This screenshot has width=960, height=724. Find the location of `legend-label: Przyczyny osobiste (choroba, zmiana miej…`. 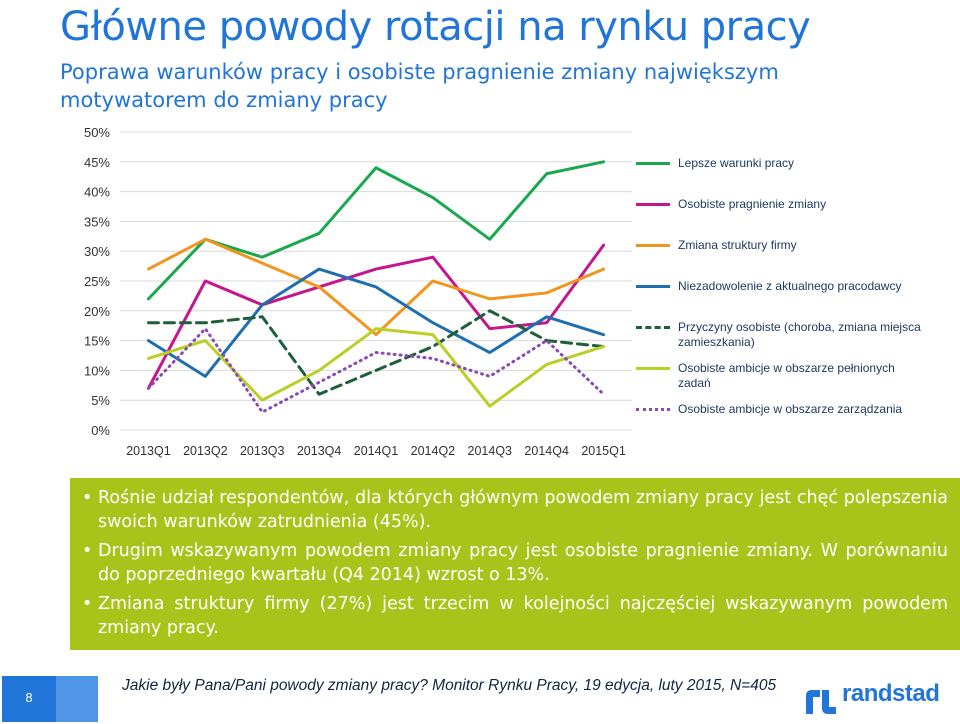

legend-label: Przyczyny osobiste (choroba, zmiana miej… is located at coordinates (799, 334).